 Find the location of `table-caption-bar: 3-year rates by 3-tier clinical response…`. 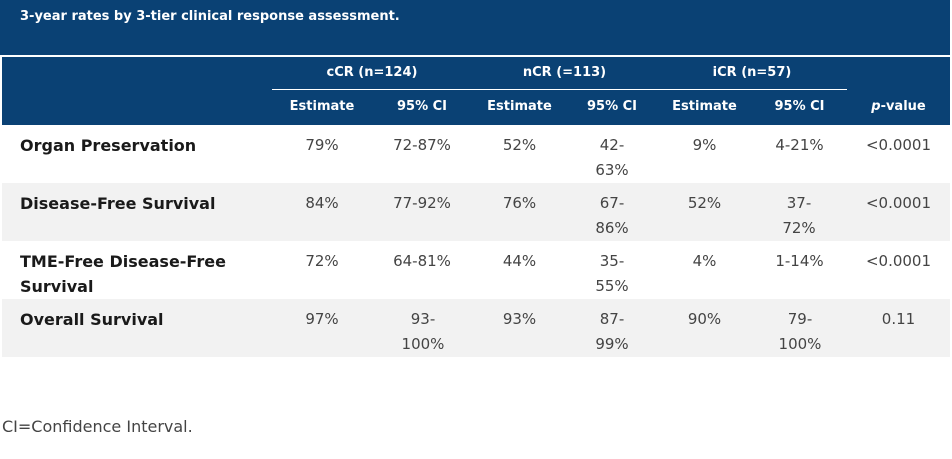

table-caption-bar: 3-year rates by 3-tier clinical response… is located at coordinates (475, 27).